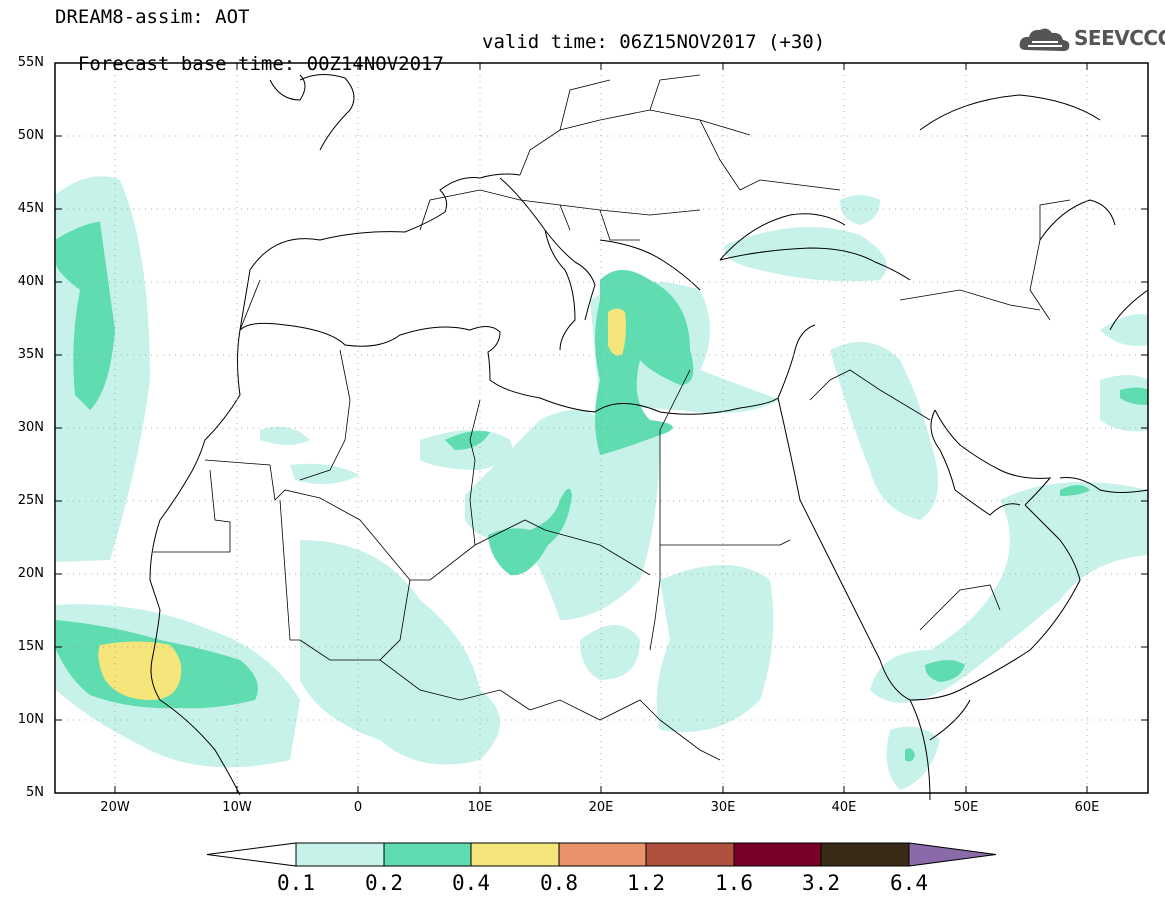 Image resolution: width=1165 pixels, height=905 pixels. Describe the element at coordinates (296, 883) in the screenshot. I see `cbar-label: 0.1` at that location.